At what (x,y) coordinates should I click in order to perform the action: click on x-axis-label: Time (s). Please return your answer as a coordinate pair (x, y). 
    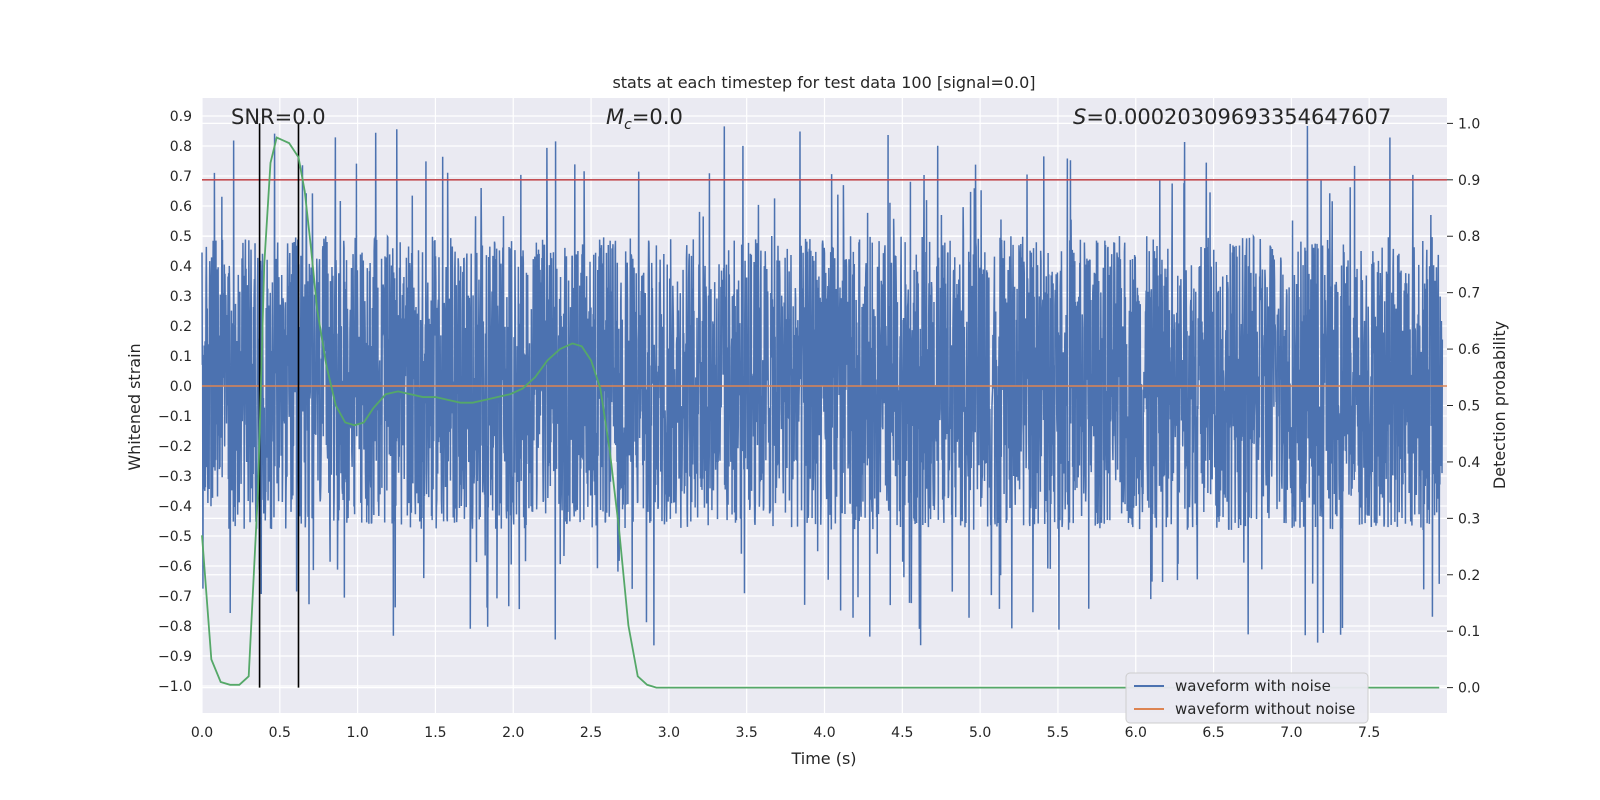
    Looking at the image, I should click on (823, 758).